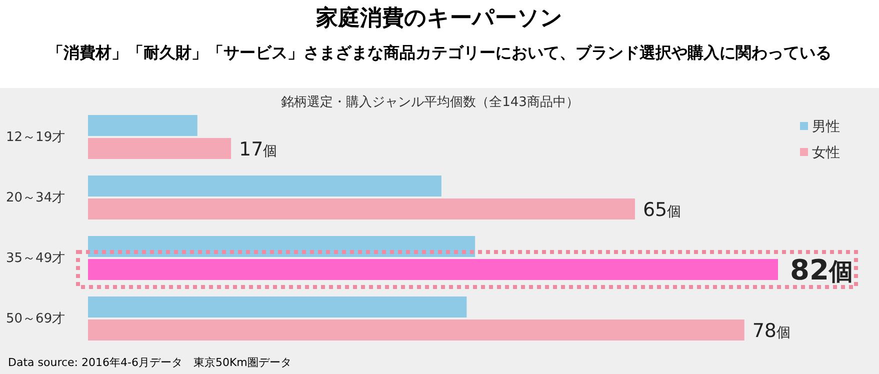 This screenshot has width=879, height=374. Describe the element at coordinates (826, 153) in the screenshot. I see `legend-label: 女性` at that location.